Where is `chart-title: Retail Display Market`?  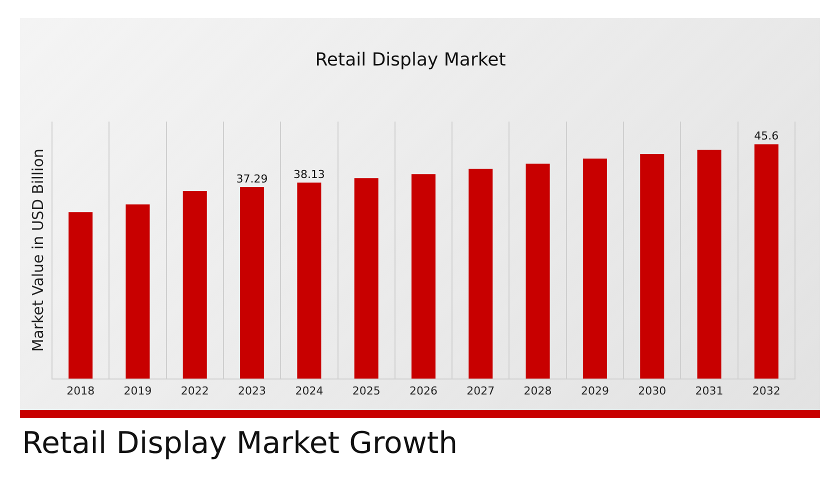
chart-title: Retail Display Market is located at coordinates (410, 59).